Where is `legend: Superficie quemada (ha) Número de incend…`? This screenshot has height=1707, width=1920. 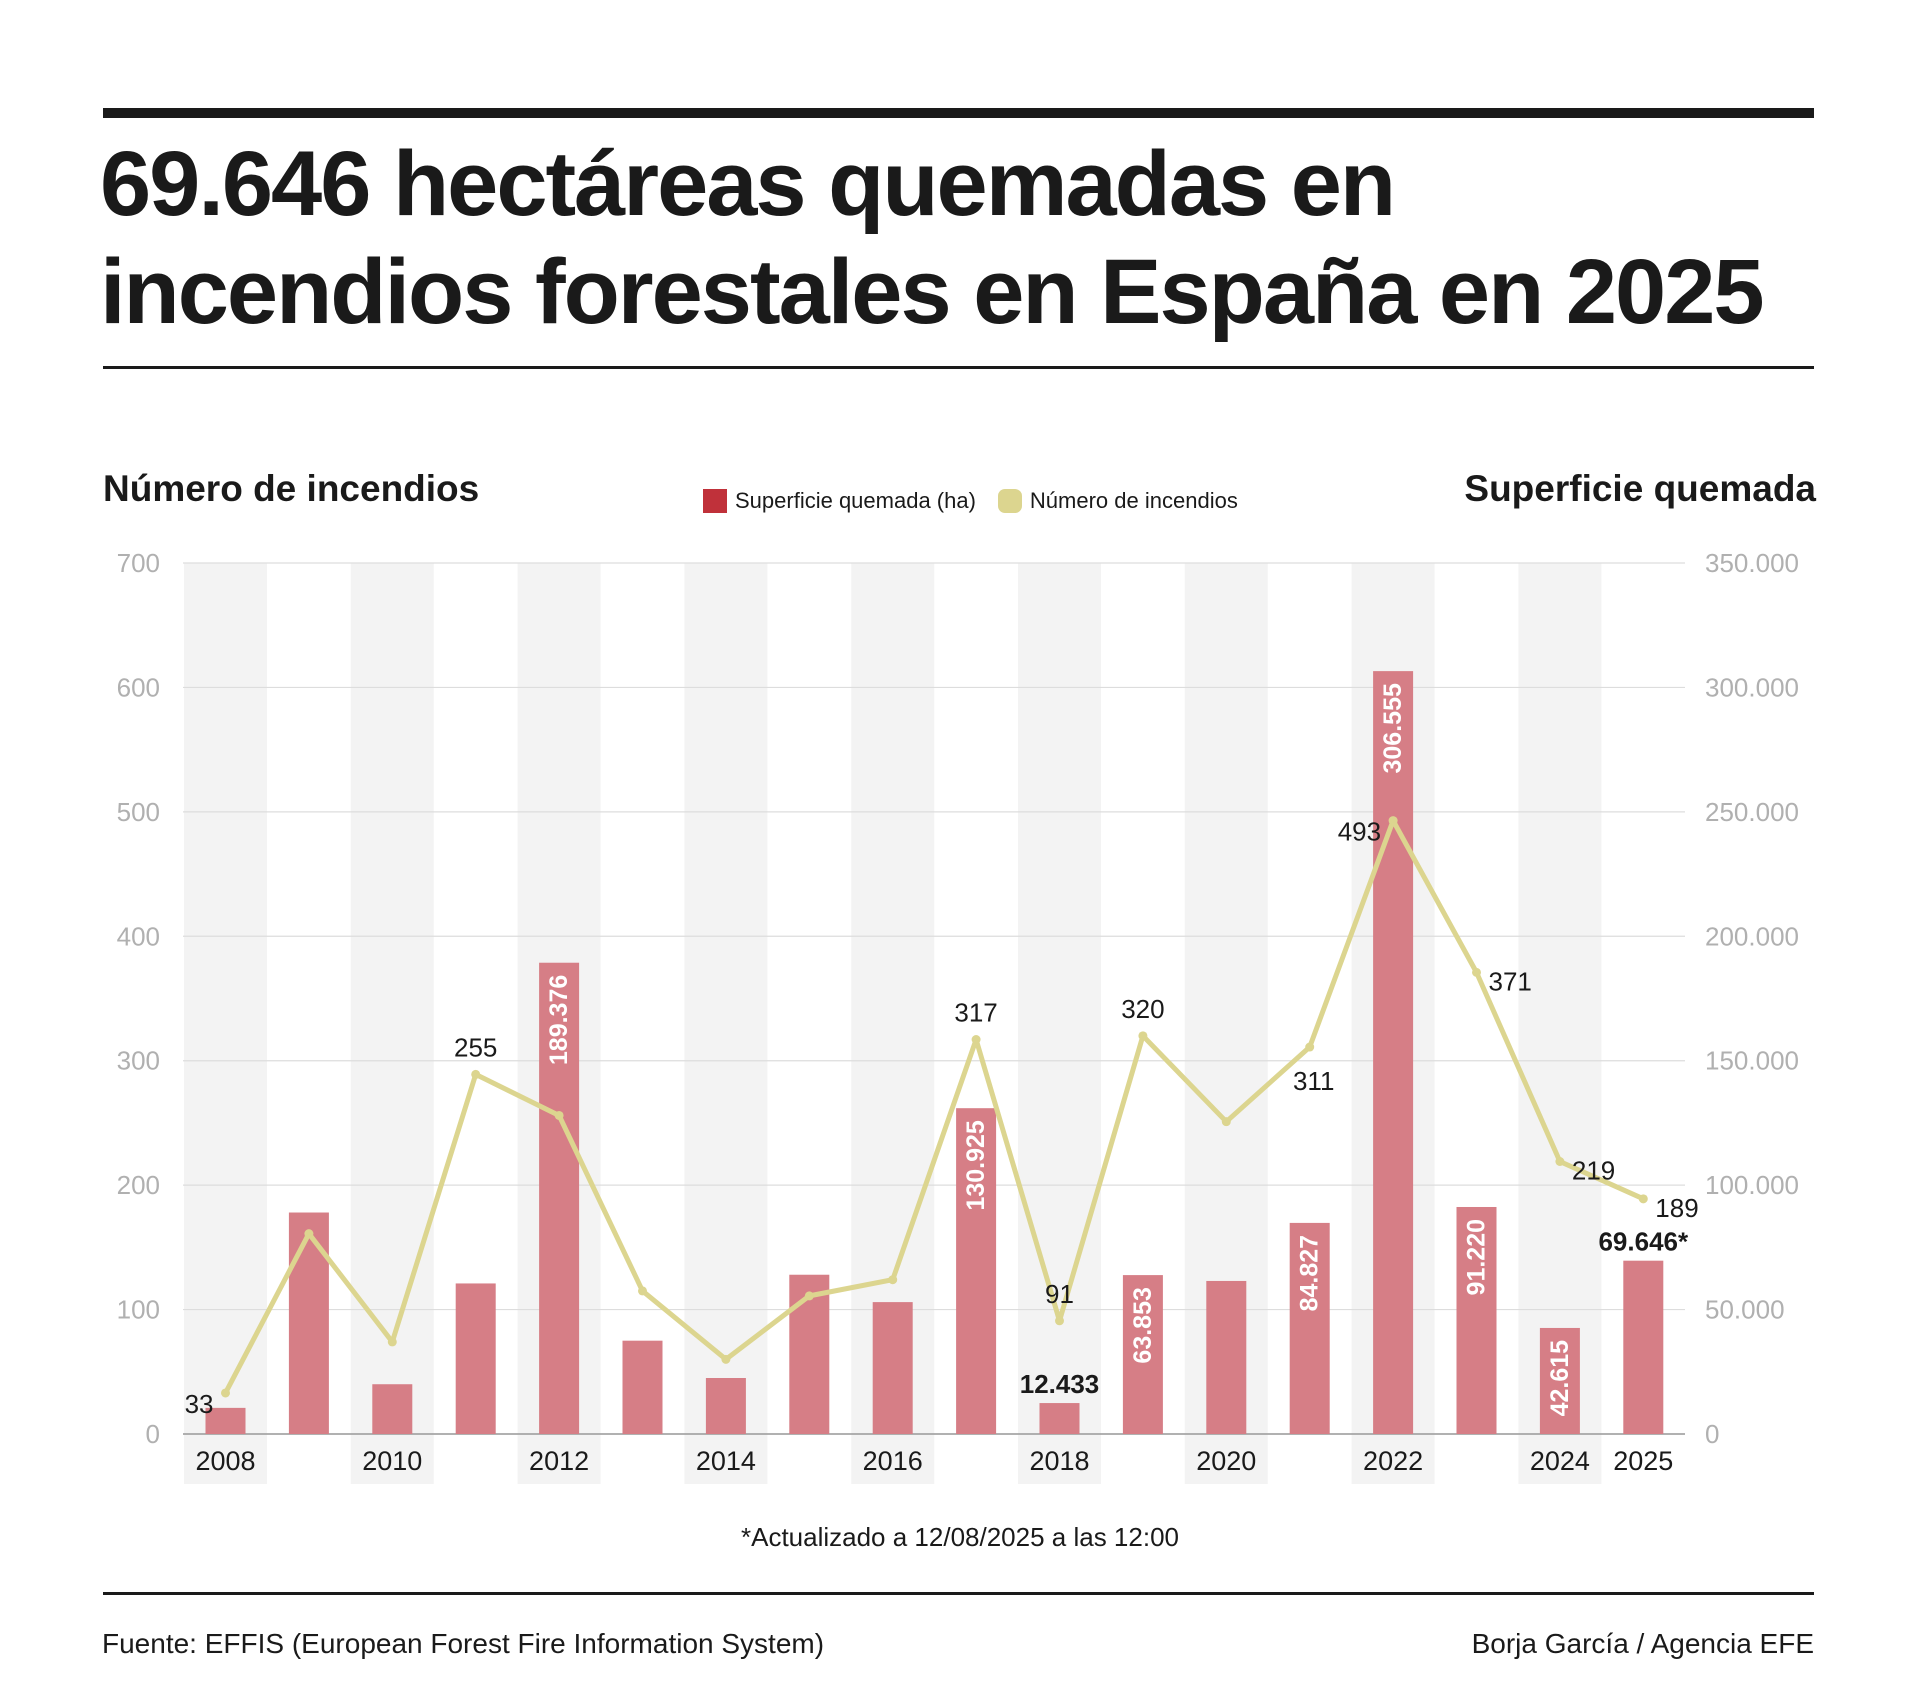
legend: Superficie quemada (ha) Número de incend… is located at coordinates (981, 501).